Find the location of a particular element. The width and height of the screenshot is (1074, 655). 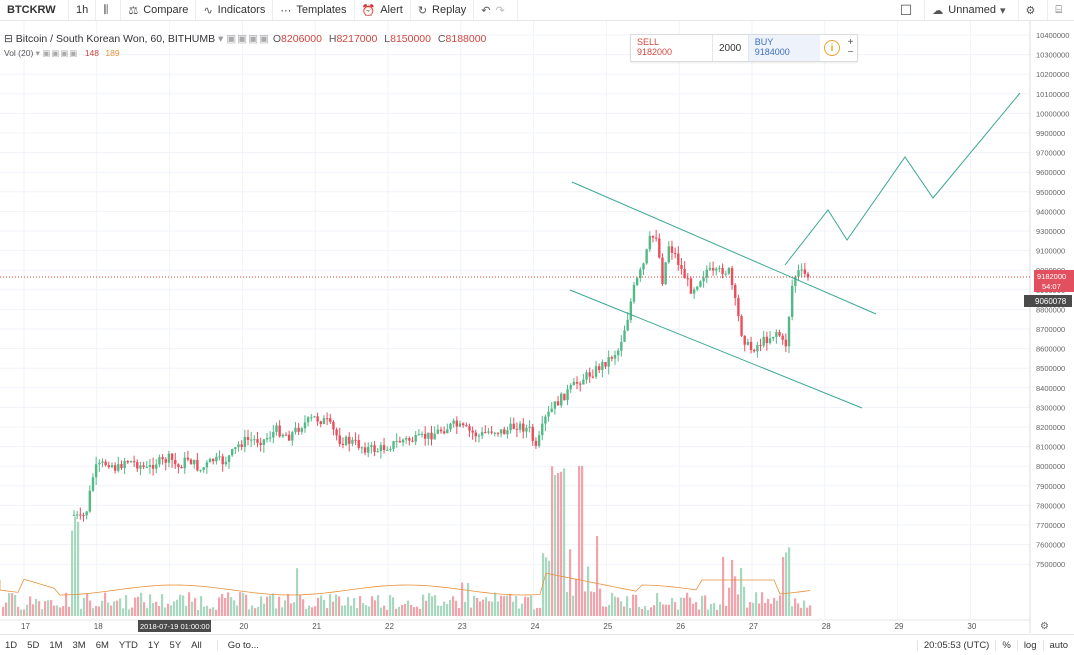

templates-button: ⋯Templates is located at coordinates (313, 10).